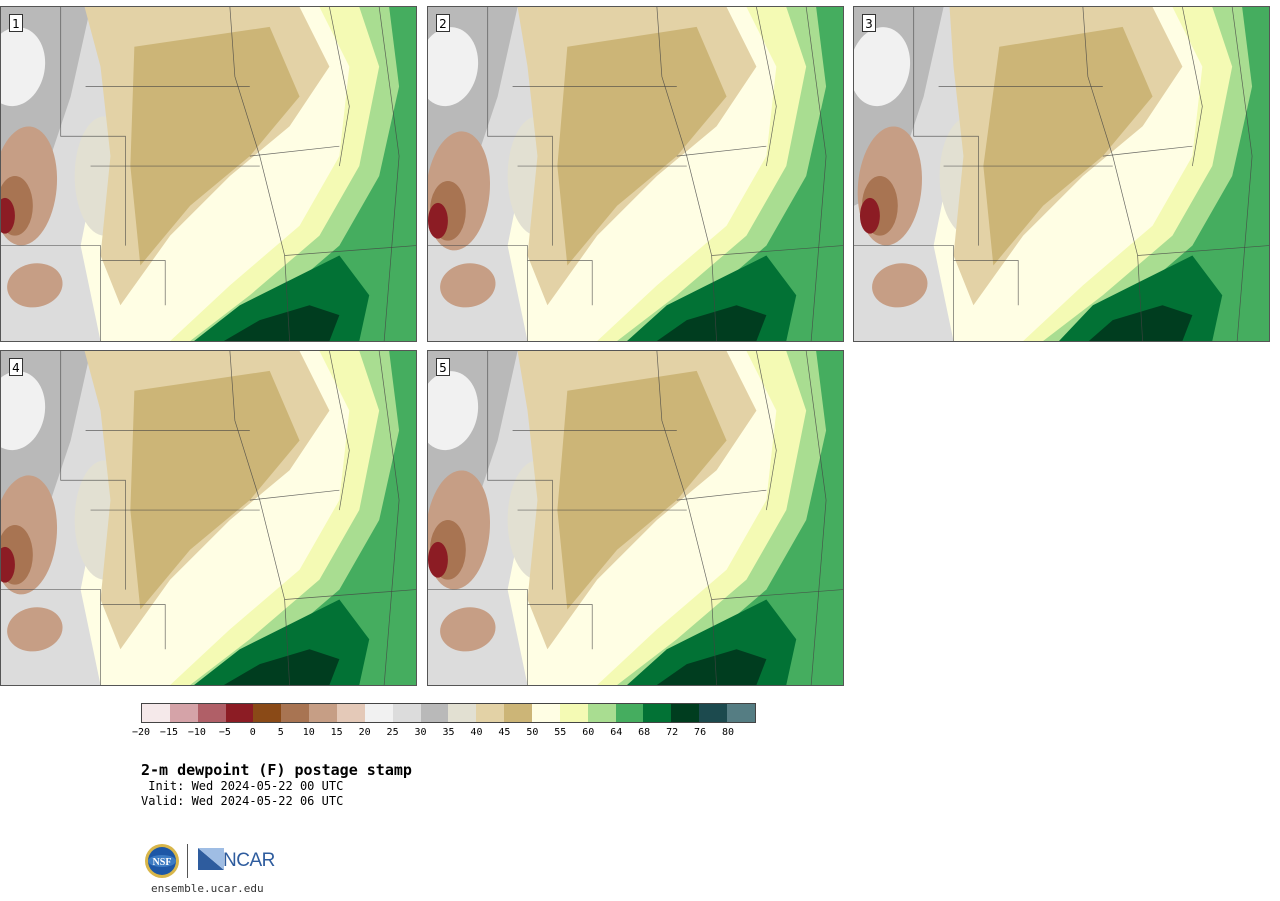 This screenshot has width=1280, height=901. I want to click on panel-number-label: 5, so click(443, 367).